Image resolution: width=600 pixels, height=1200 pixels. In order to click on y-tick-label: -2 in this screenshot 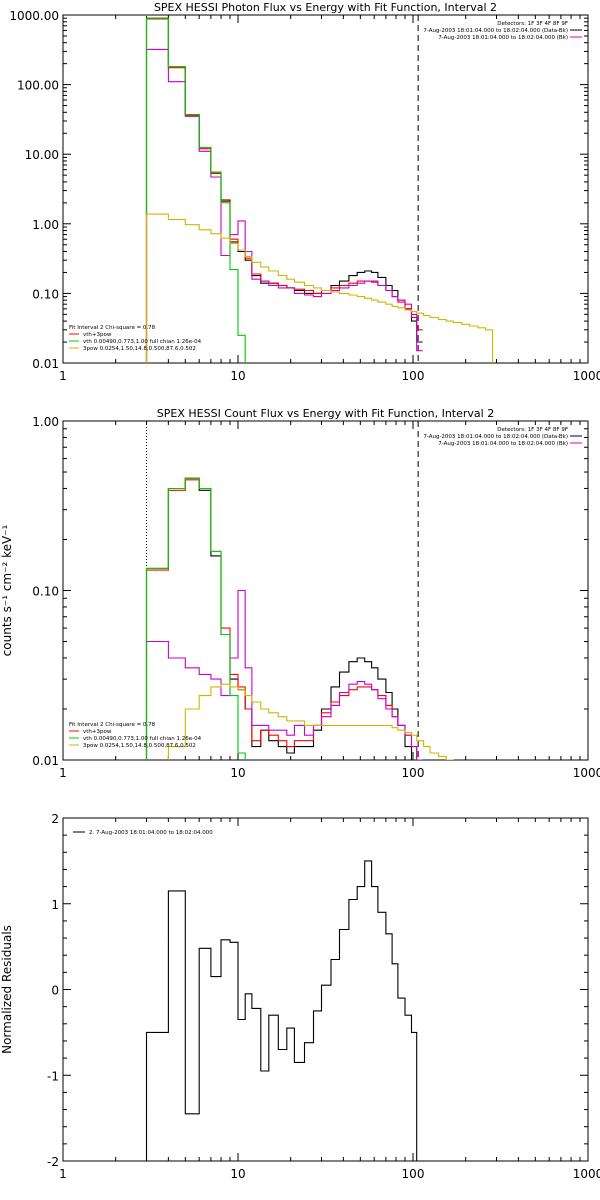, I will do `click(53, 1162)`.